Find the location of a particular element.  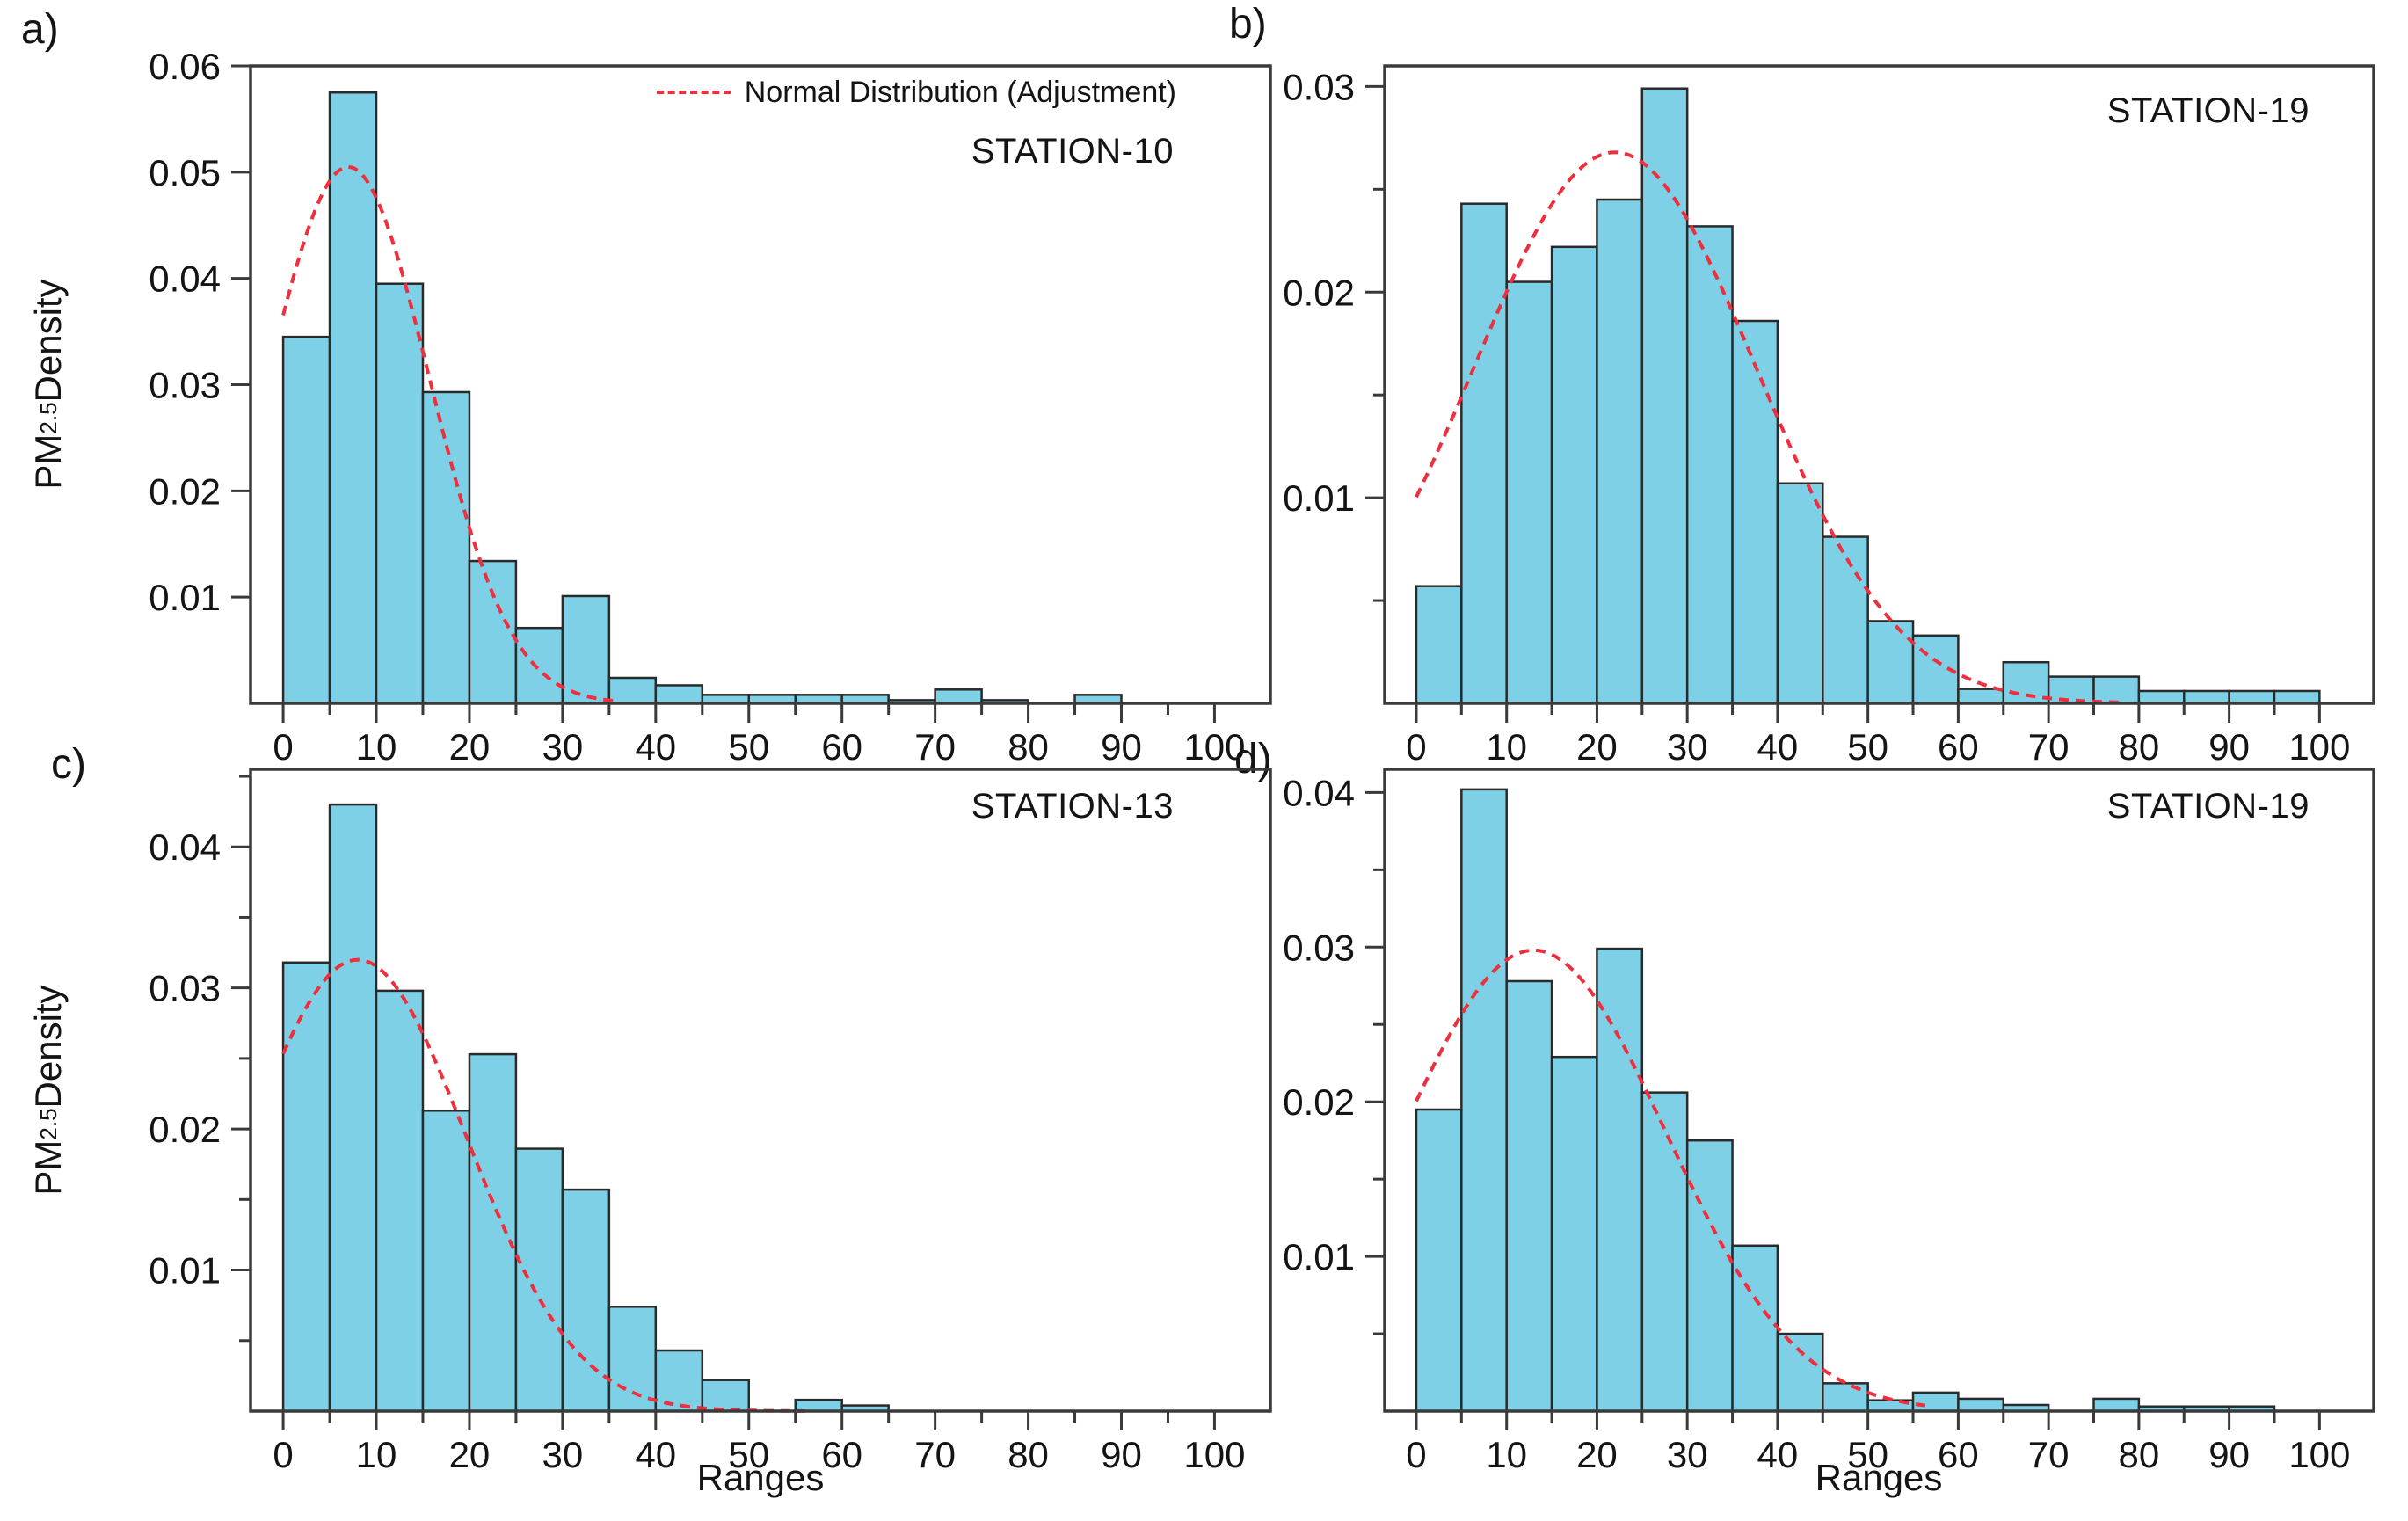

y-tick-label: 0.05 is located at coordinates (185, 173).